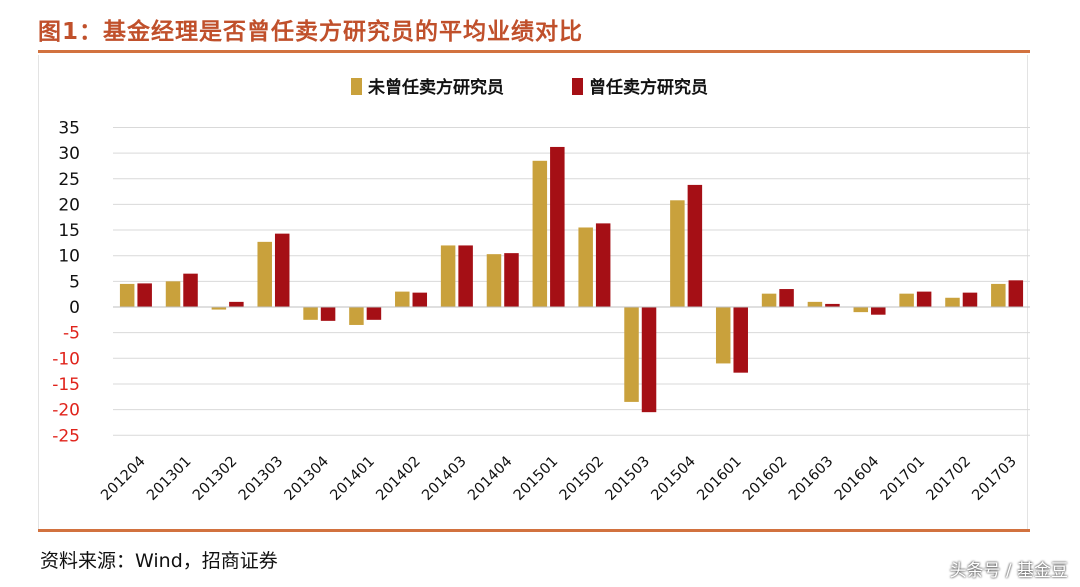  I want to click on x-tick-label: 201204, so click(123, 479).